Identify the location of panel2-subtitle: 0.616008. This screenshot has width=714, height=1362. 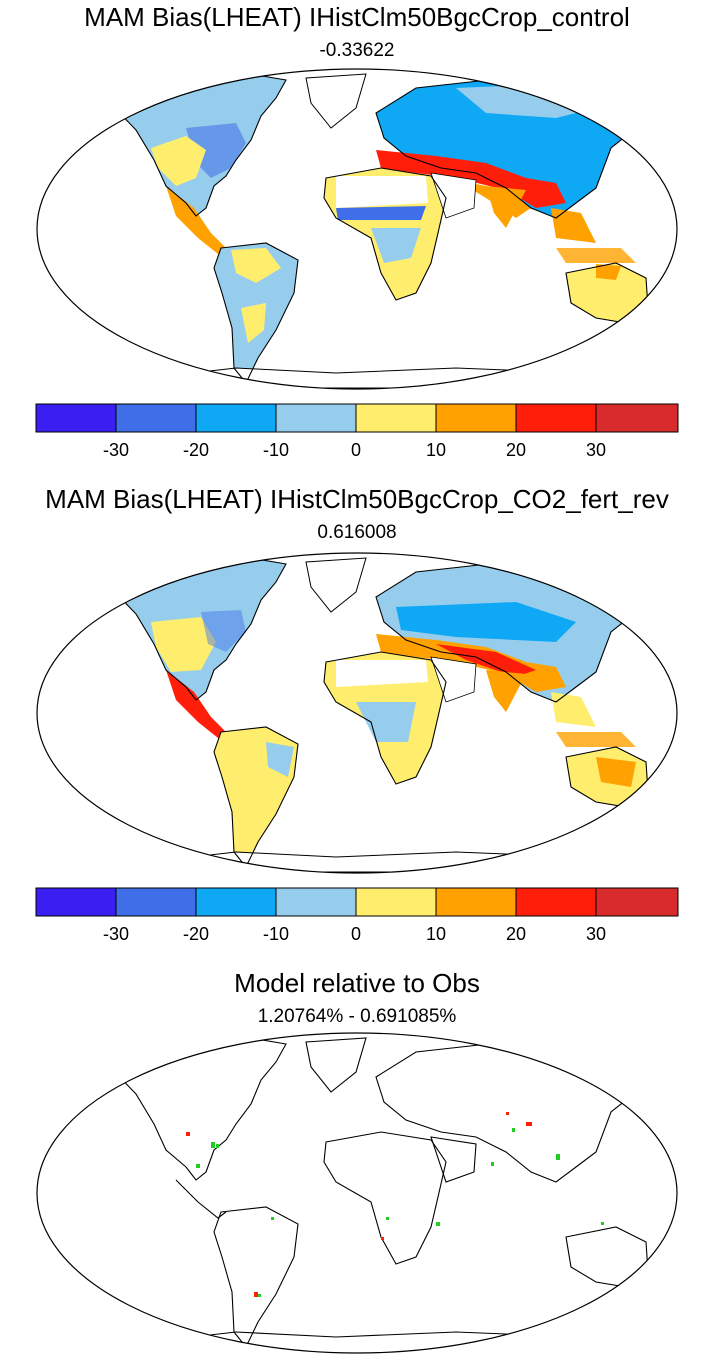
(357, 532).